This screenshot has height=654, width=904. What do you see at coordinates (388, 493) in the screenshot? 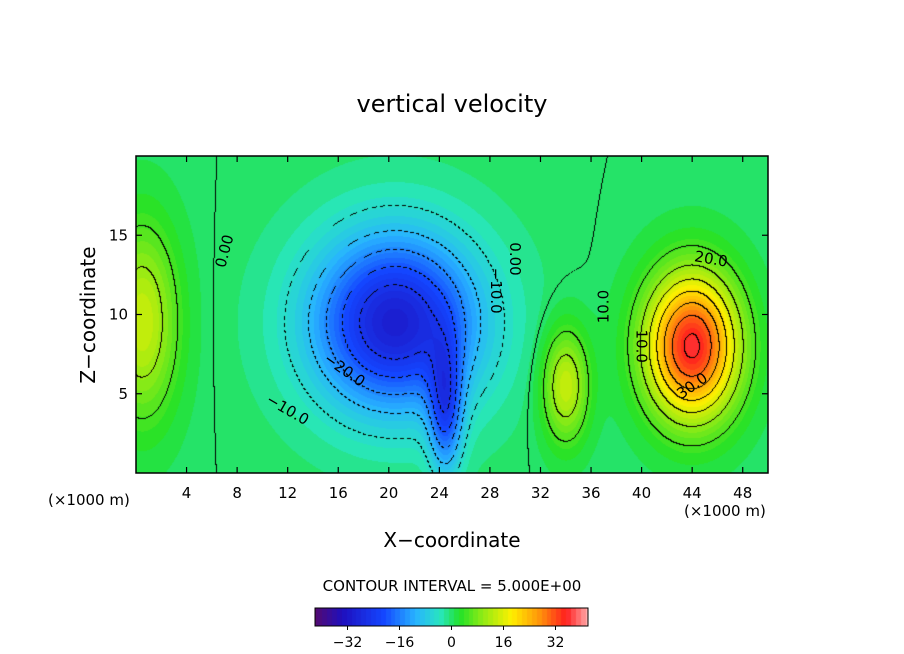
I see `x-tick-label: 20` at bounding box center [388, 493].